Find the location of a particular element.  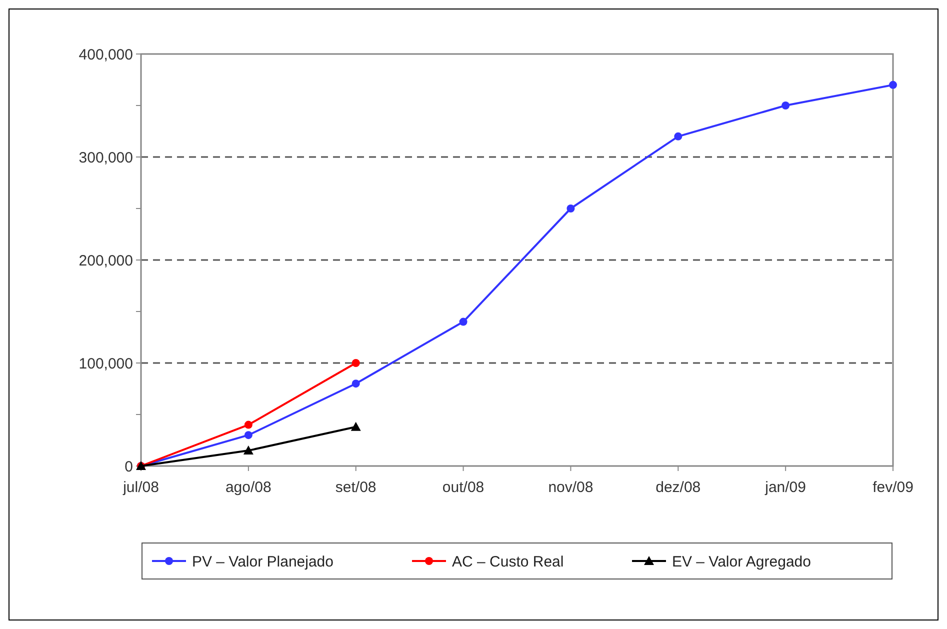

y-tick-label: 400,000 is located at coordinates (105, 55).